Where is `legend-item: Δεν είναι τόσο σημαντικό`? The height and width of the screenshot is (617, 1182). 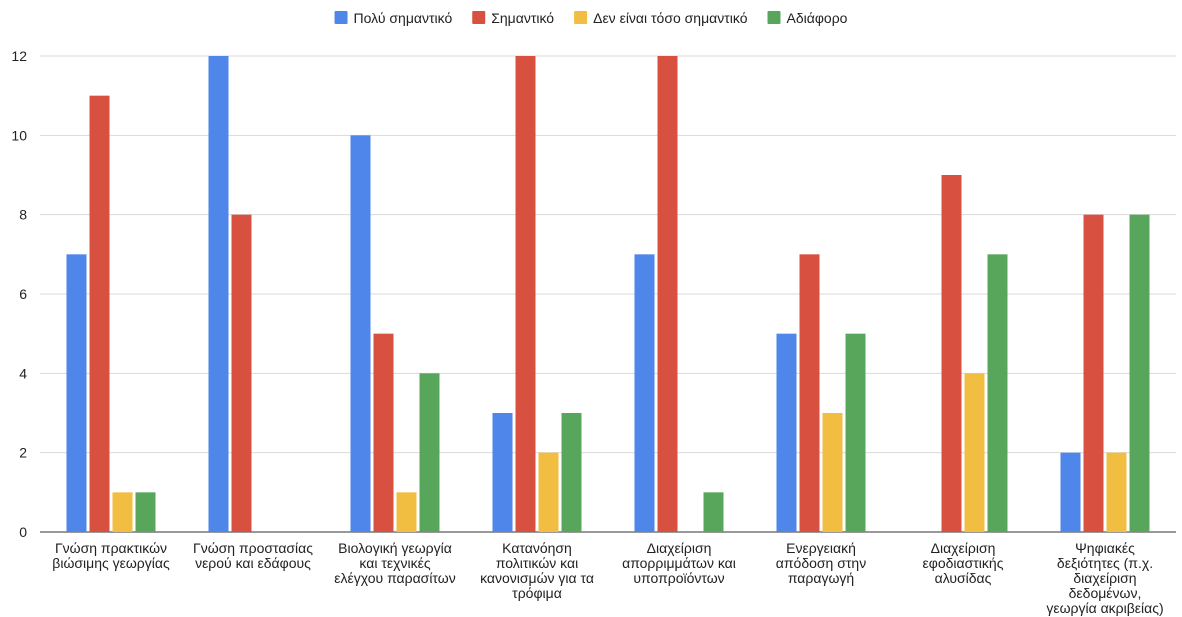 legend-item: Δεν είναι τόσο σημαντικό is located at coordinates (661, 18).